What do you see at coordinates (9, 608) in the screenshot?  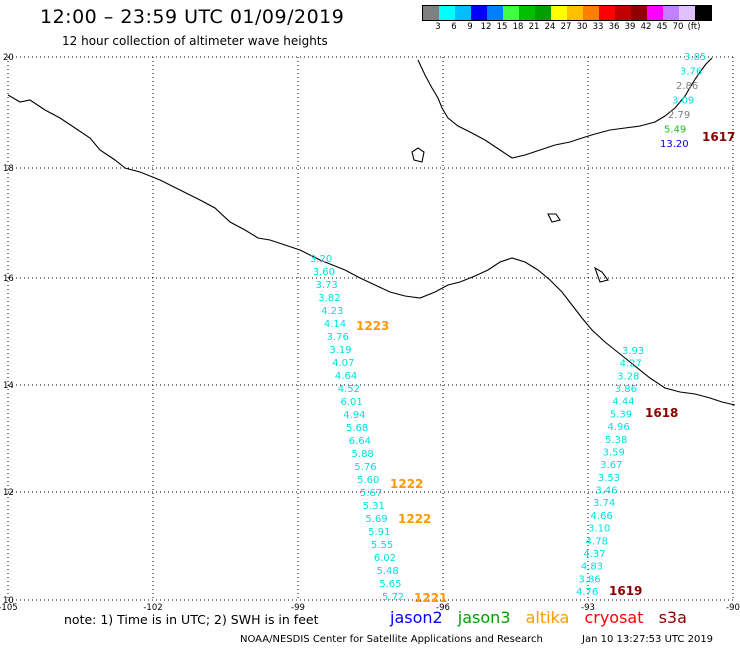 I see `lon-label: -105` at bounding box center [9, 608].